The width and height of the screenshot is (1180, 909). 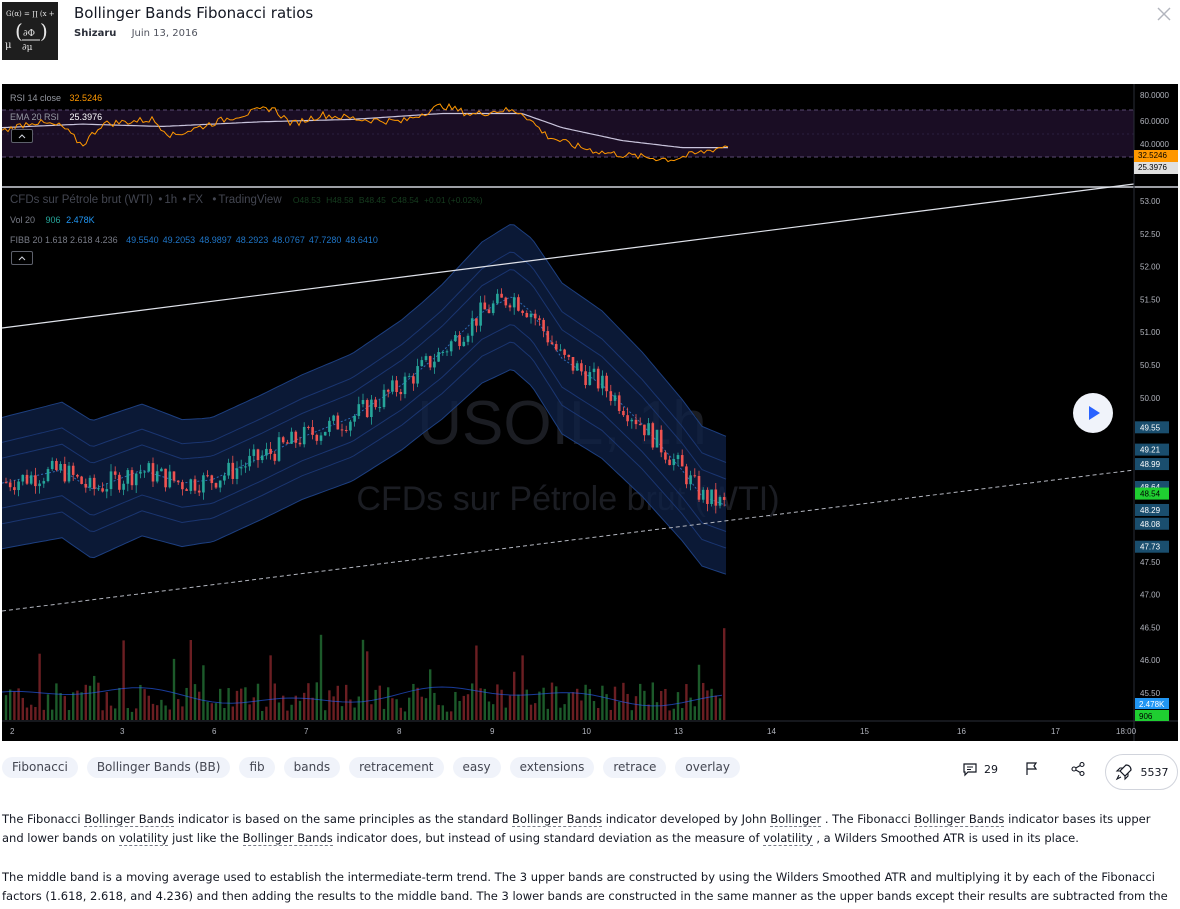 I want to click on tag-item: retrace, so click(x=635, y=767).